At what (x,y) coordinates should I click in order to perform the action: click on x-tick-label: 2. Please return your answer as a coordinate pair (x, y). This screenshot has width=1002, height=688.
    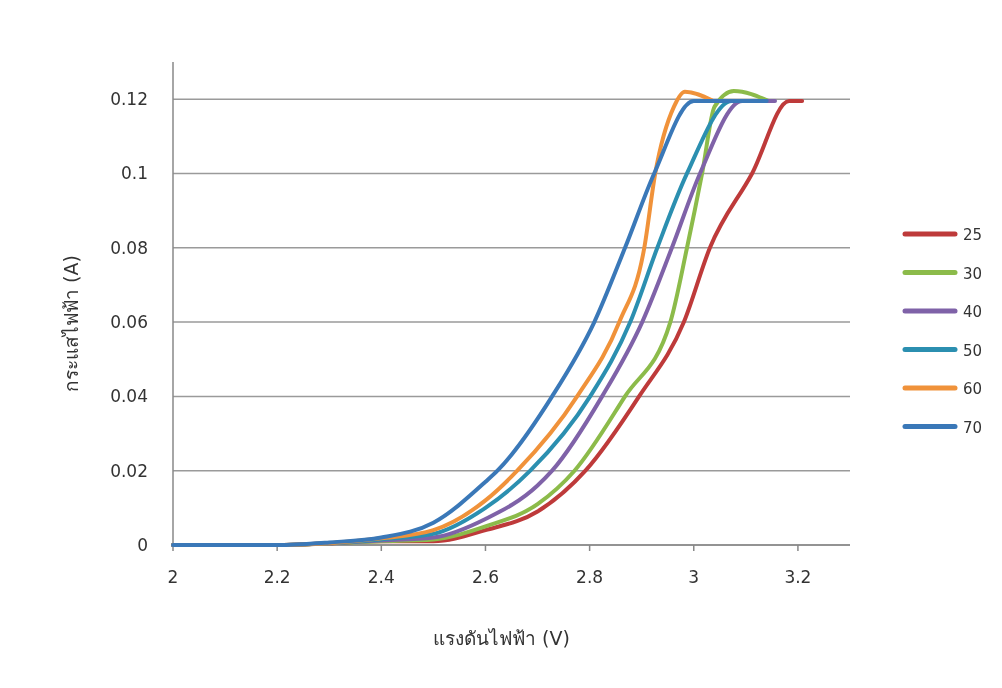
    Looking at the image, I should click on (173, 577).